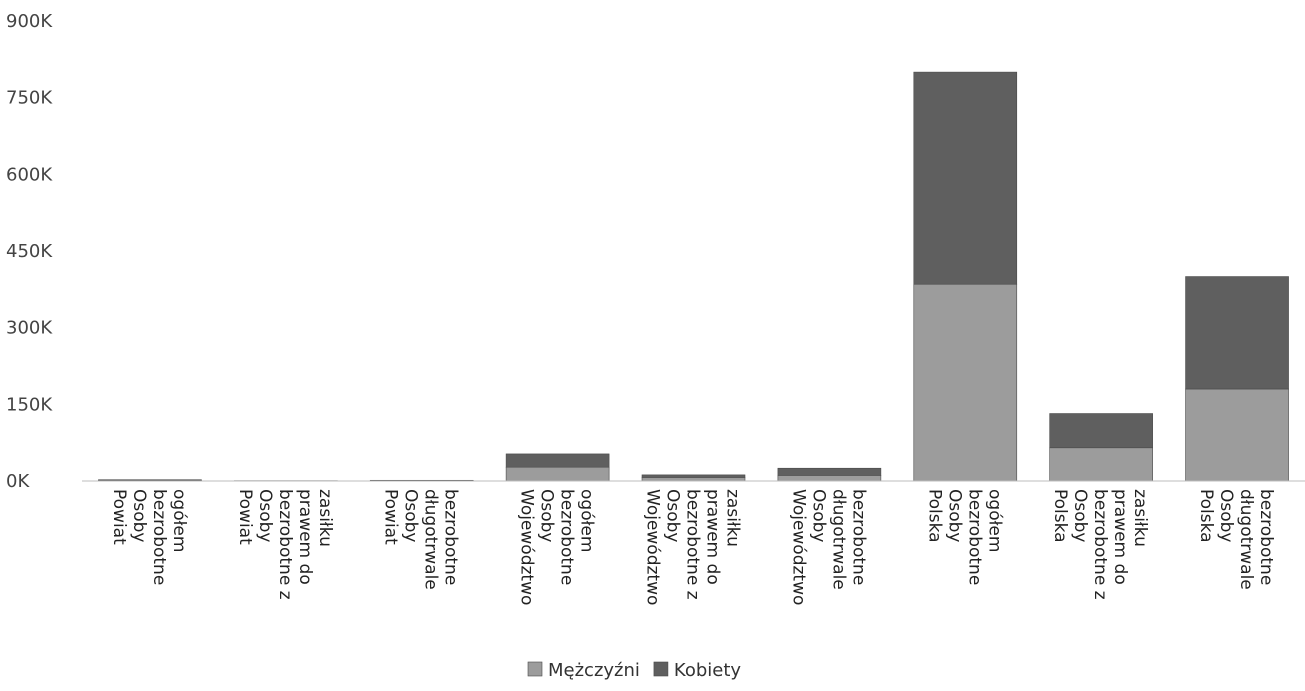  I want to click on x-category-label: Polska Osoby bezrobotne ogółem, so click(964, 537).